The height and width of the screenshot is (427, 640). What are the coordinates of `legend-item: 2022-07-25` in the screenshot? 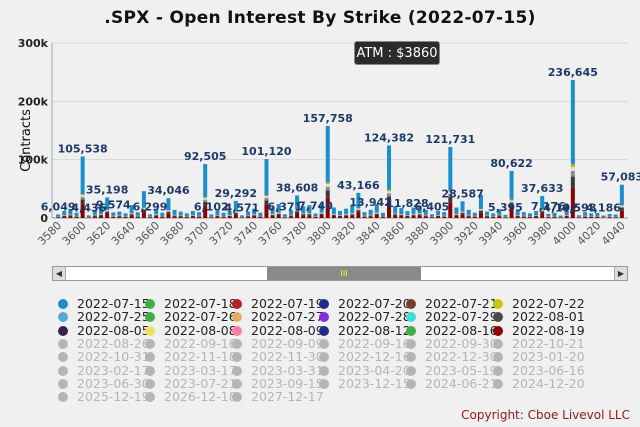 It's located at (104, 316).